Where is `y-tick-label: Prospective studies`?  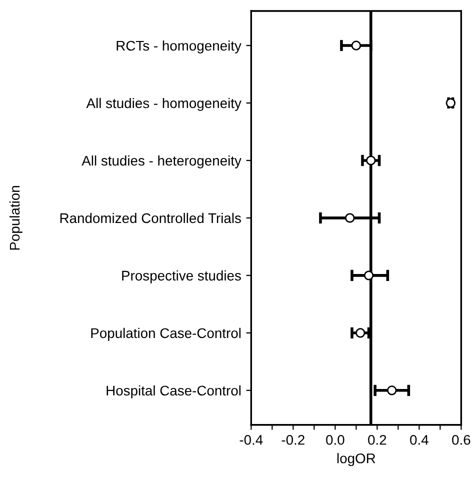
y-tick-label: Prospective studies is located at coordinates (181, 277).